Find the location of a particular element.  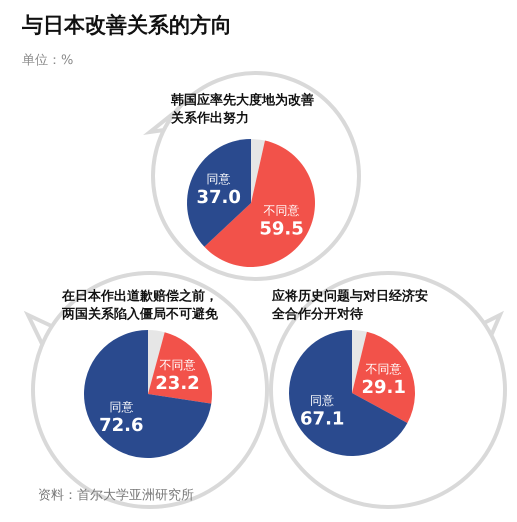

chart-title: 韩国应率先大度地为改善关系作出努力 is located at coordinates (242, 109).